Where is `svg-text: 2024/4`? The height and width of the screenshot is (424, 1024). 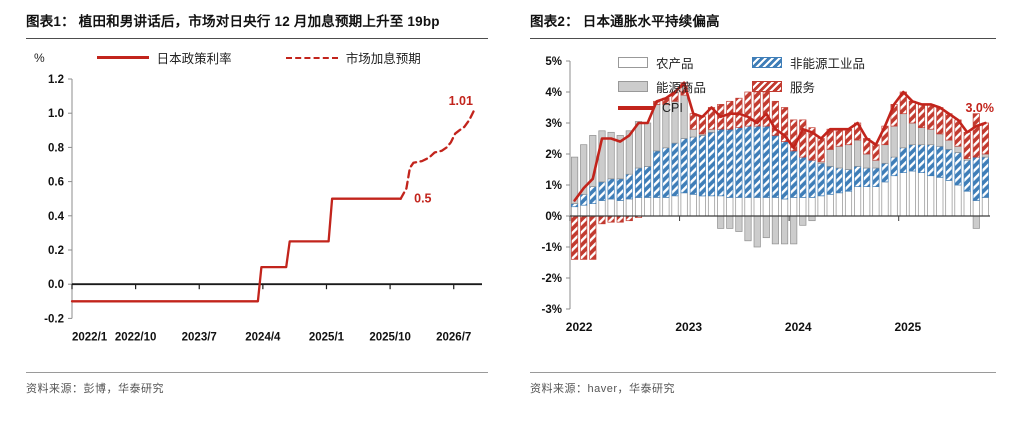
svg-text: 2024/4 is located at coordinates (263, 337).